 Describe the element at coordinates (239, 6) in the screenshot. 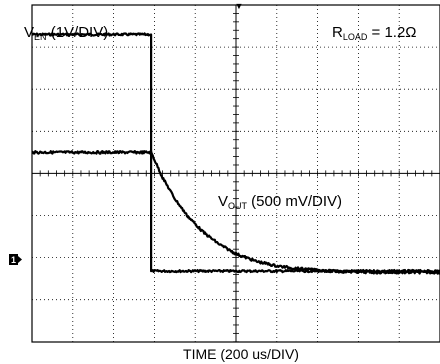

I see `trigger-marker: ▼` at that location.